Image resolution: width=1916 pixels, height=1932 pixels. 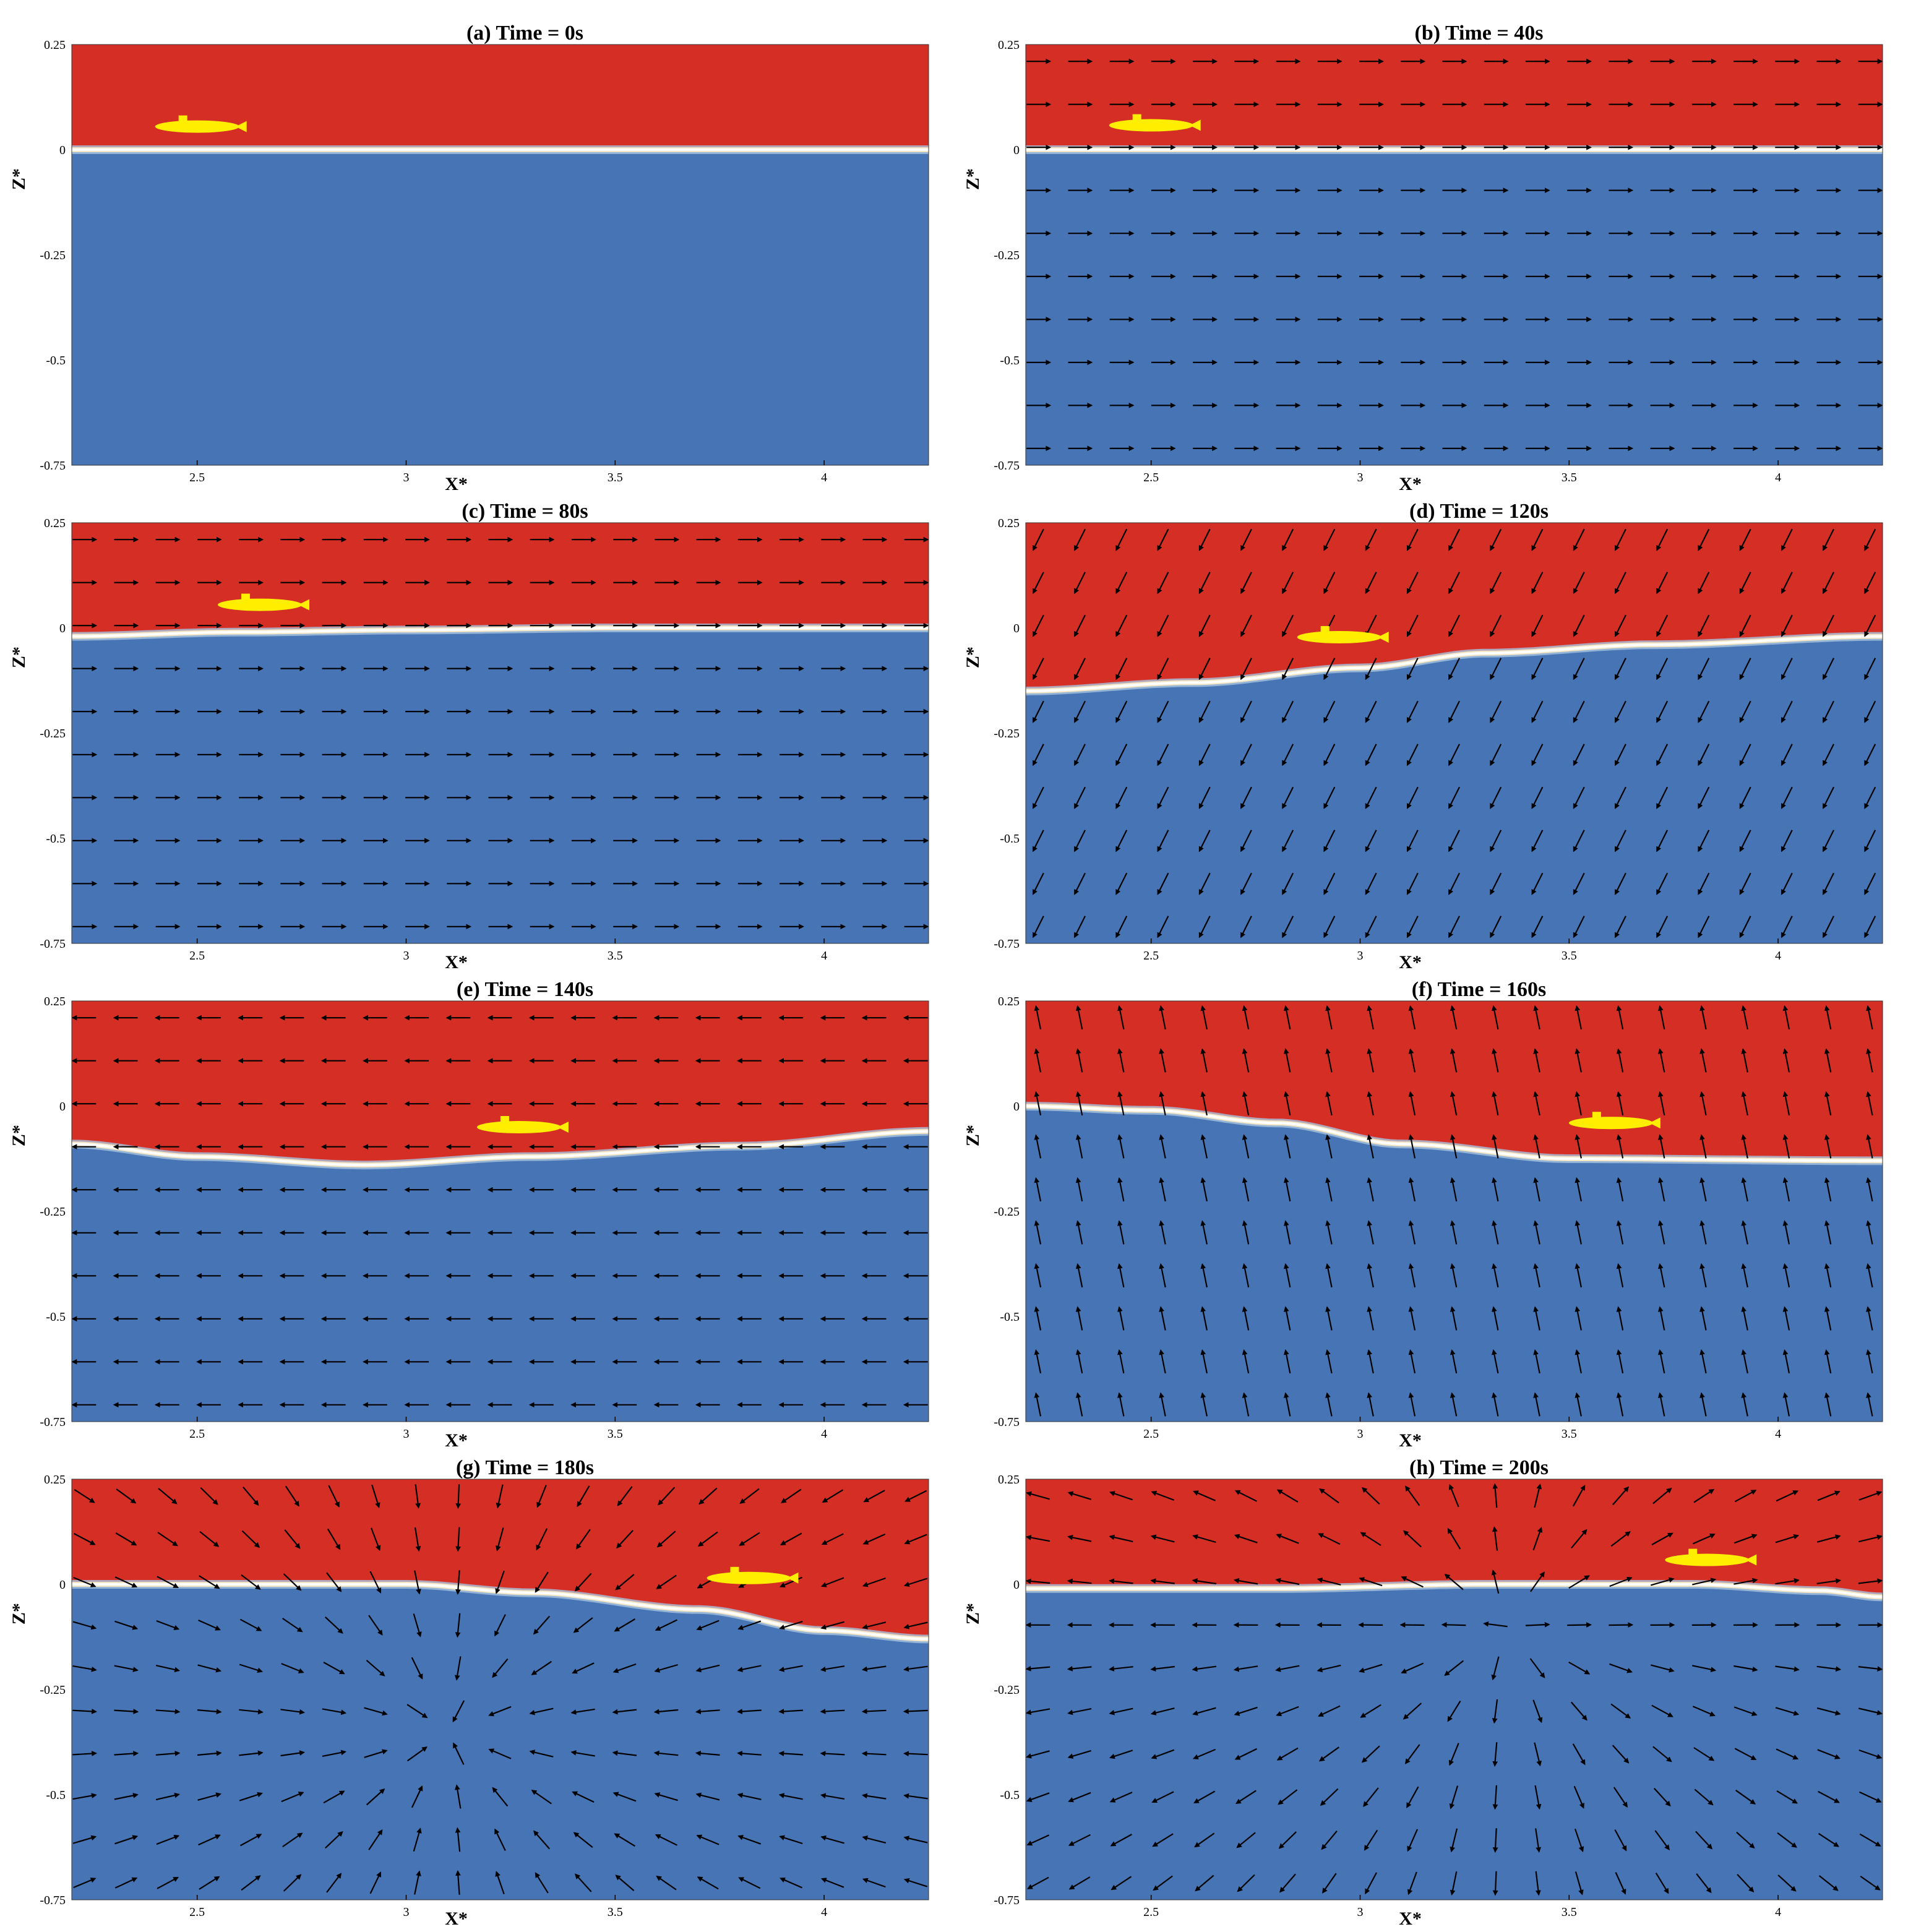 What do you see at coordinates (1778, 1434) in the screenshot?
I see `x-tick-label: 4` at bounding box center [1778, 1434].